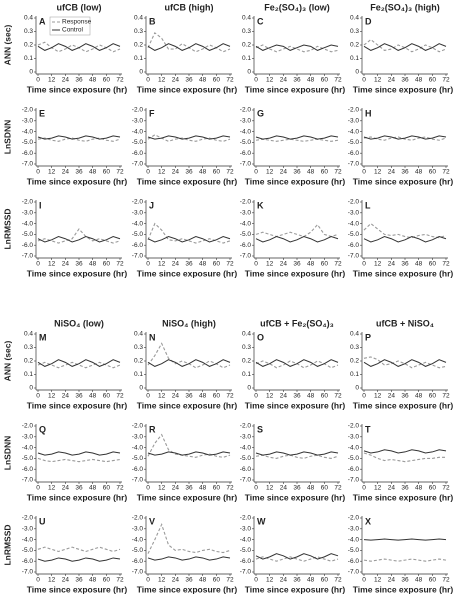 The image size is (457, 598). I want to click on panel-letter: W, so click(261, 521).